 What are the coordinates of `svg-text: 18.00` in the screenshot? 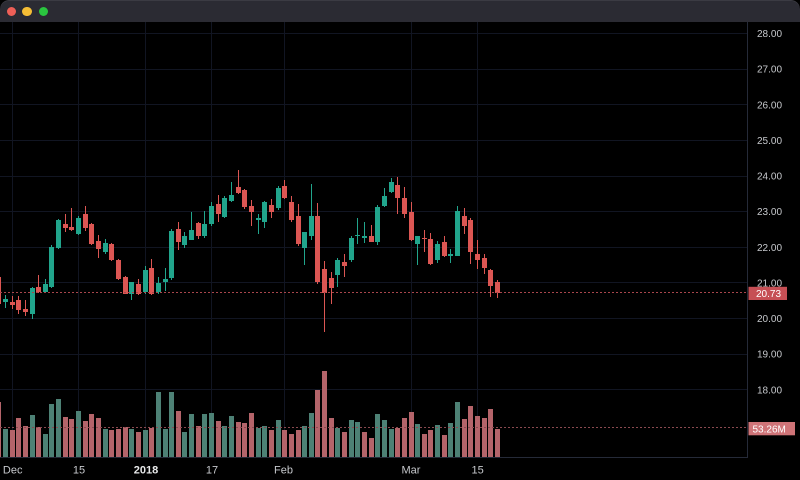 It's located at (769, 390).